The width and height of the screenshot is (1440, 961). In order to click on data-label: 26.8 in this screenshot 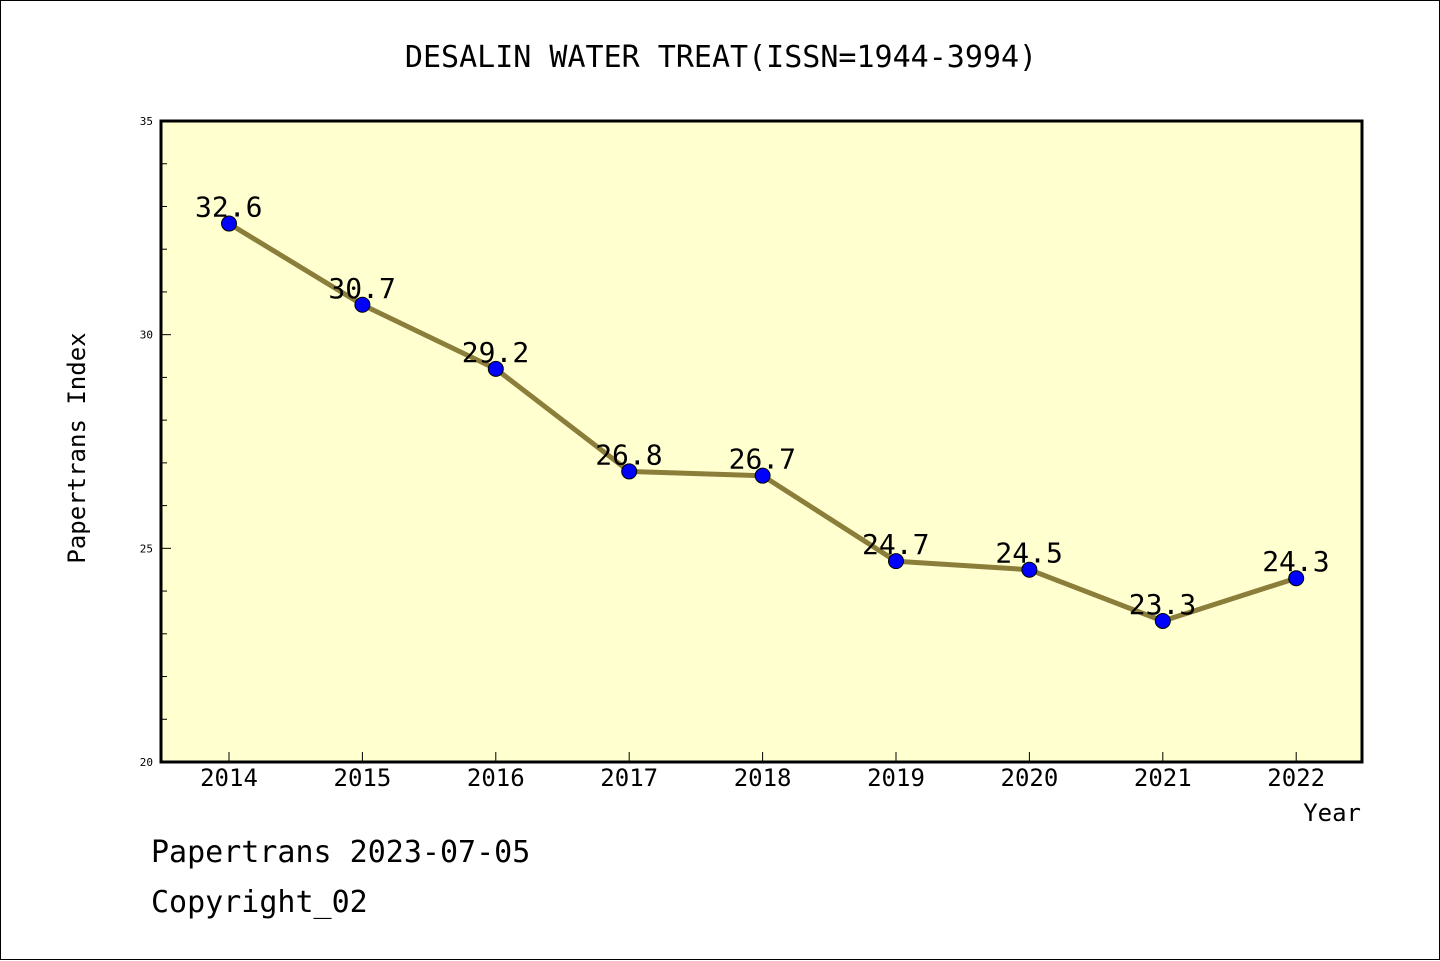, I will do `click(628, 454)`.